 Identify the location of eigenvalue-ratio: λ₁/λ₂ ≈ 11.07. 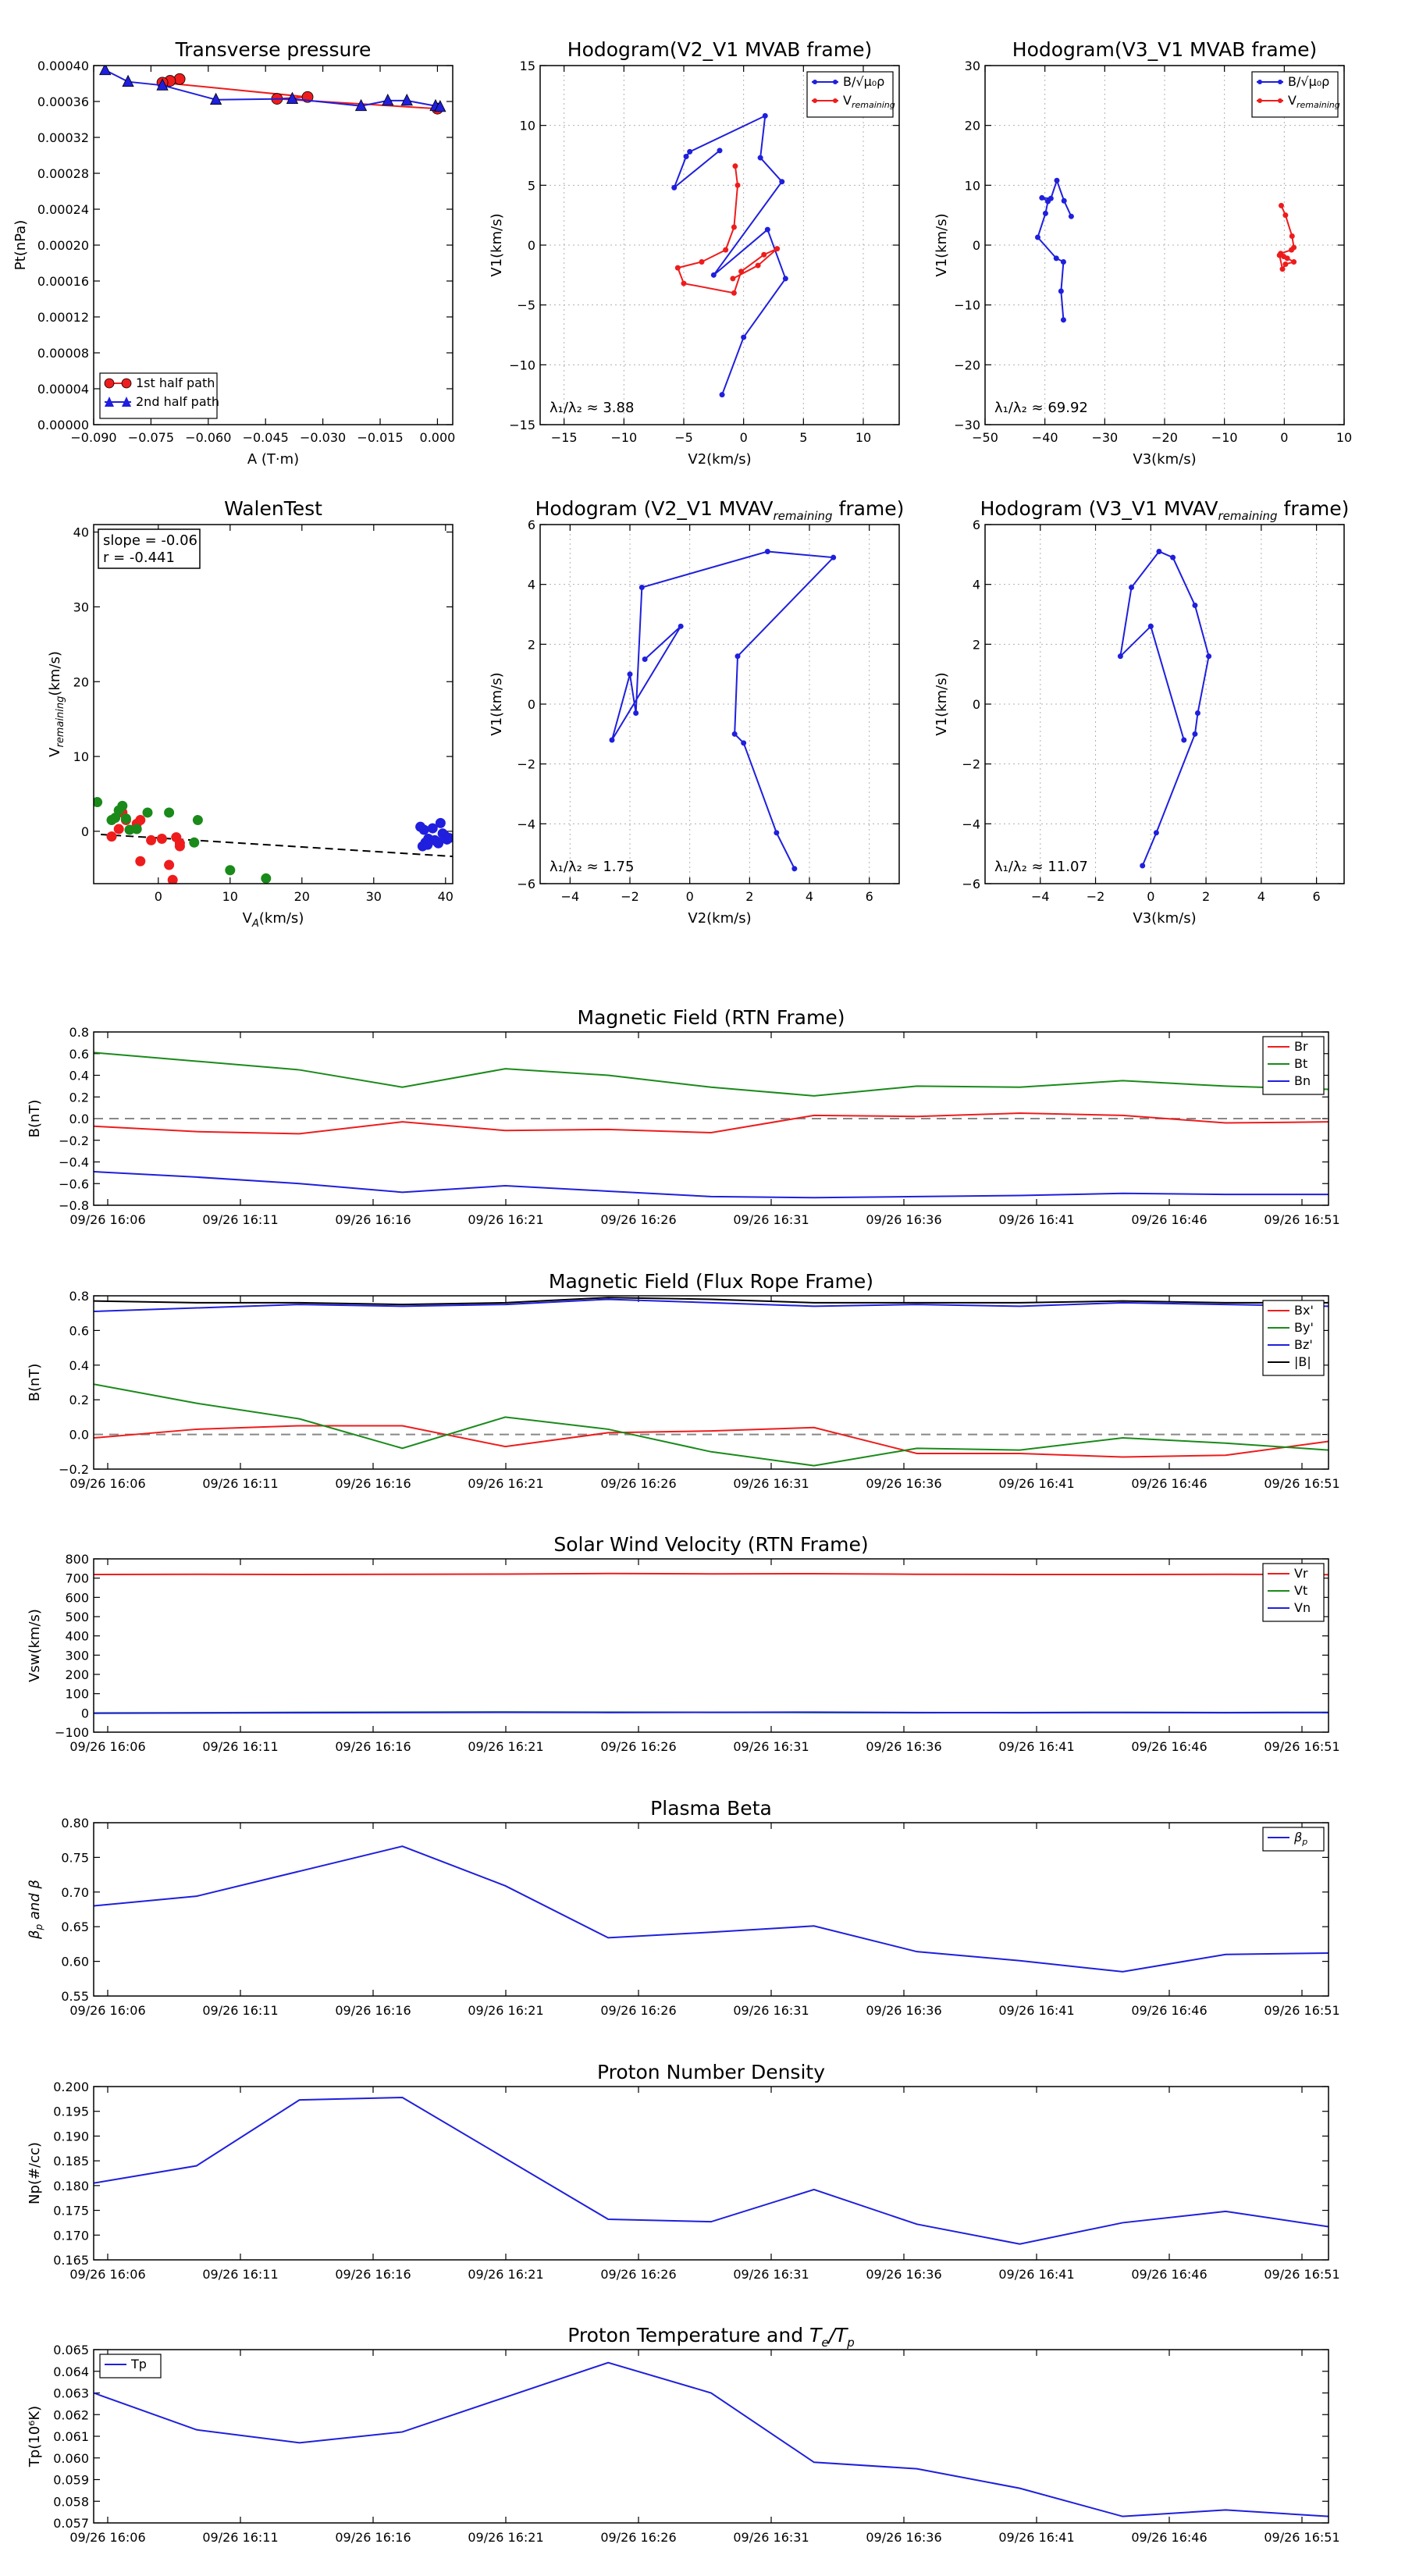
(1041, 867).